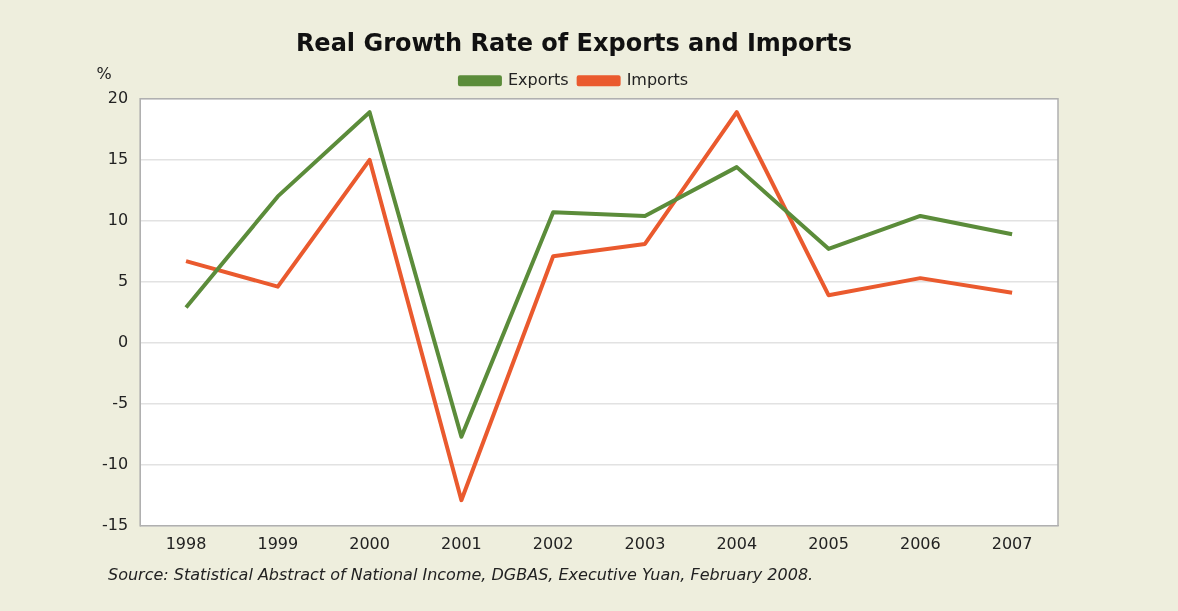  What do you see at coordinates (115, 463) in the screenshot?
I see `y-tick-label: -10` at bounding box center [115, 463].